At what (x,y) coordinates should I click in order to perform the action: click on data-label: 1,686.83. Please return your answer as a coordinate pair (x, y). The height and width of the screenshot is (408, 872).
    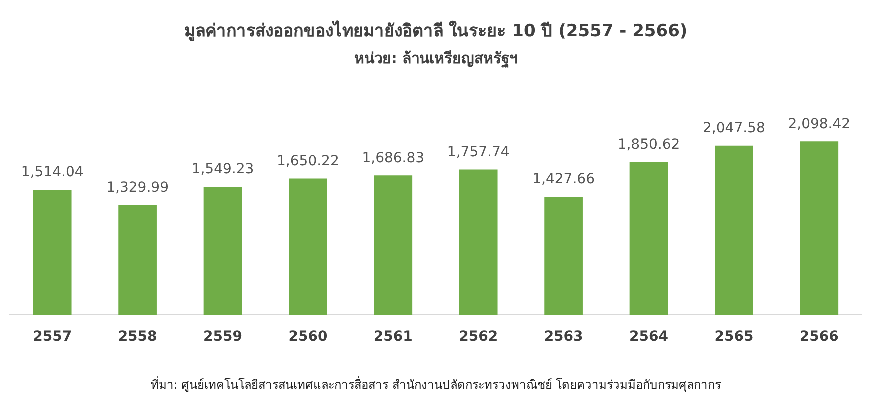
    Looking at the image, I should click on (393, 158).